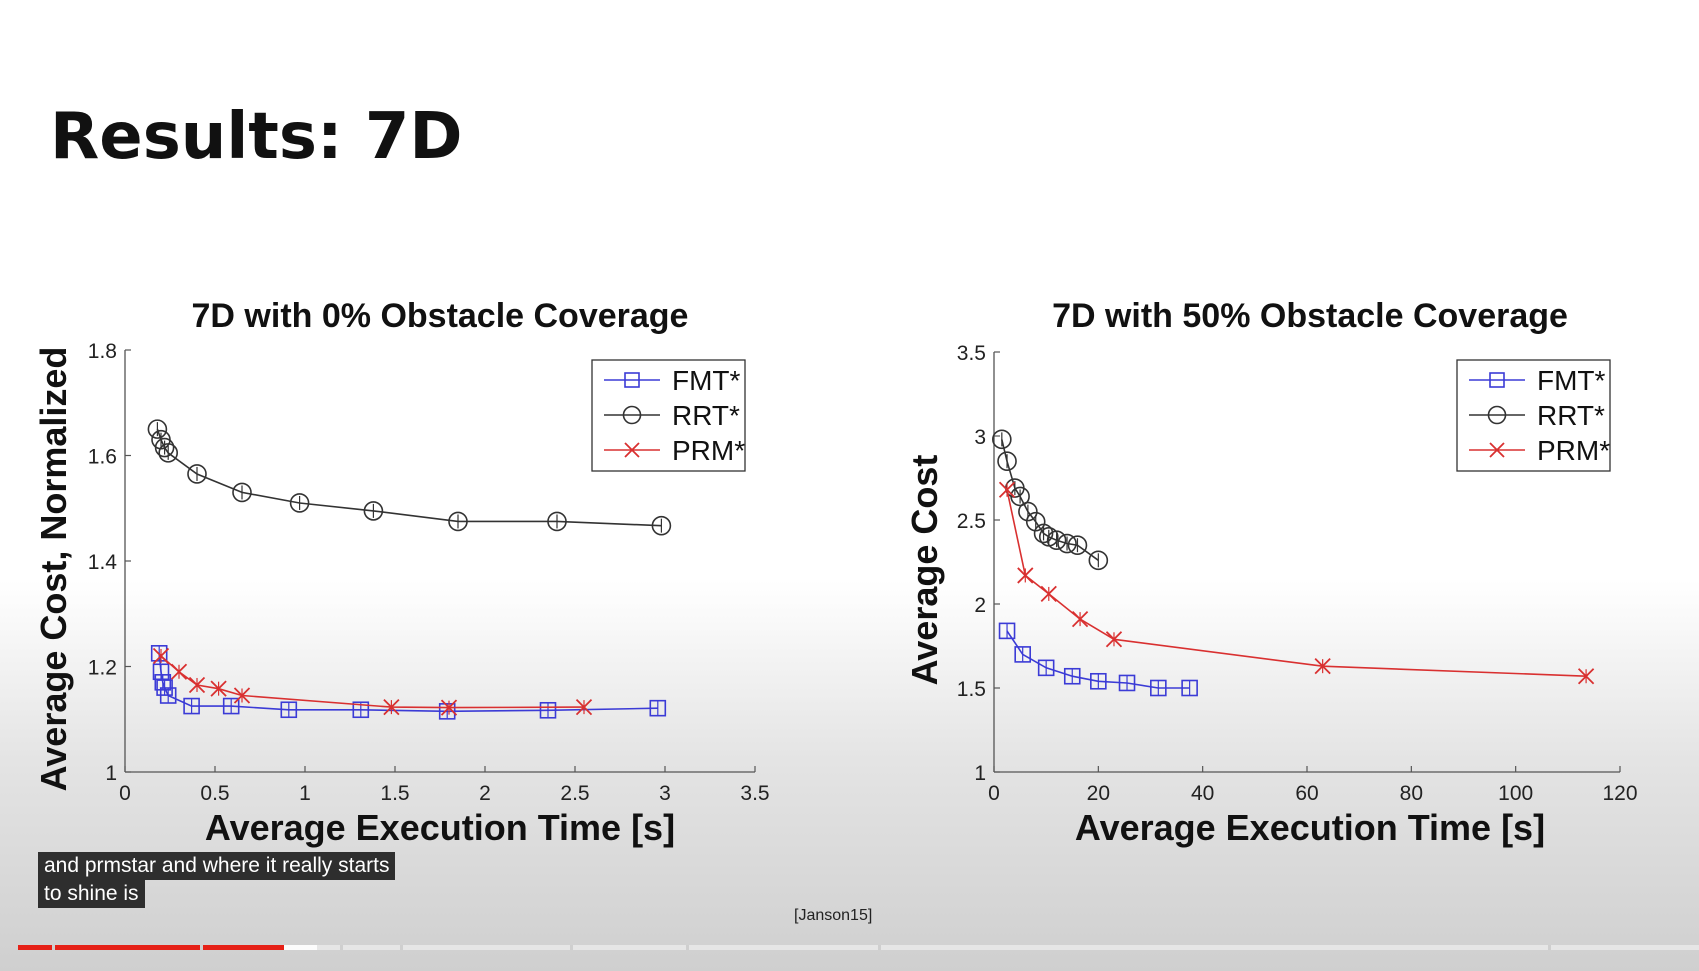 The width and height of the screenshot is (1699, 971). Describe the element at coordinates (665, 793) in the screenshot. I see `x-tick-label: 3` at that location.